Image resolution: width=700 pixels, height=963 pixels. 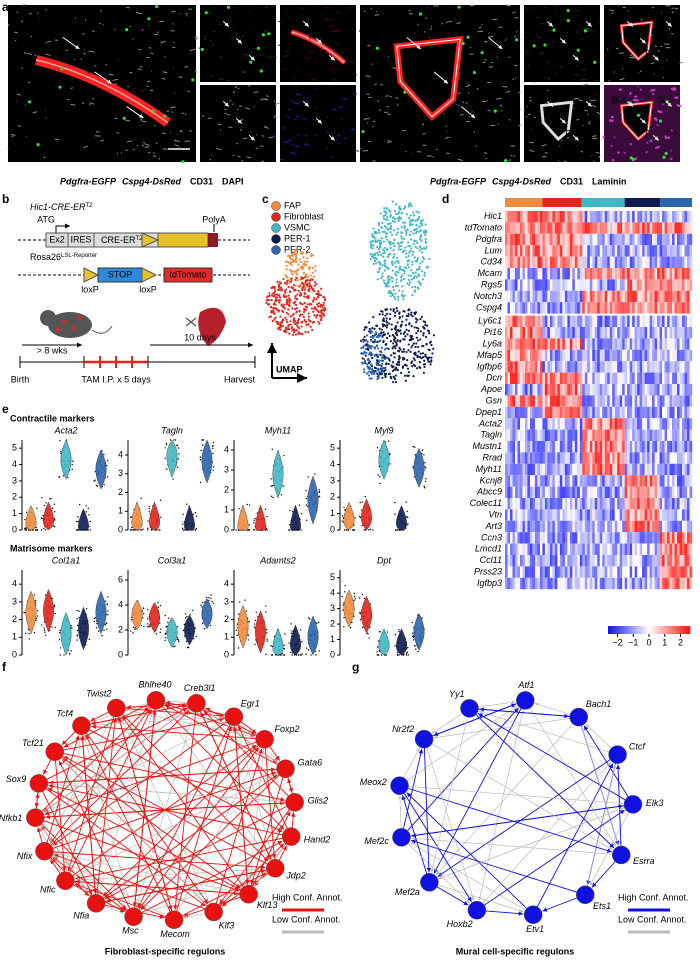 I want to click on structure-label: BM, so click(x=398, y=36).